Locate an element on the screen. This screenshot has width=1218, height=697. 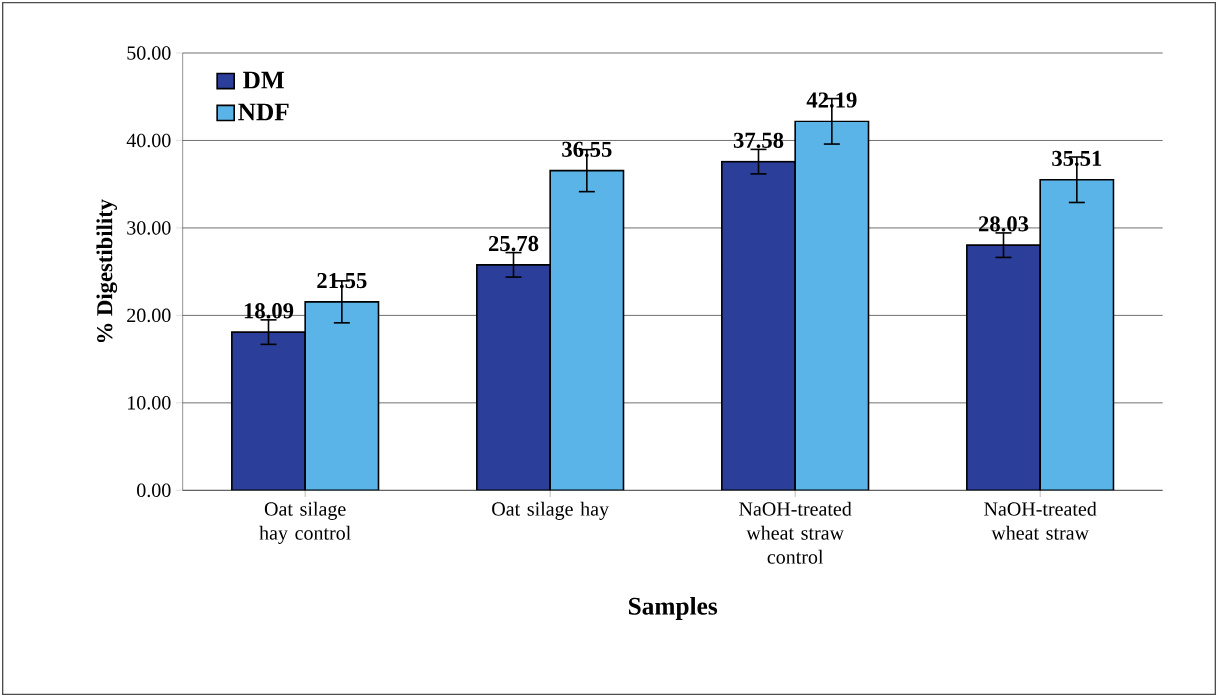
x-tick-label: Oat silage hay is located at coordinates (550, 510).